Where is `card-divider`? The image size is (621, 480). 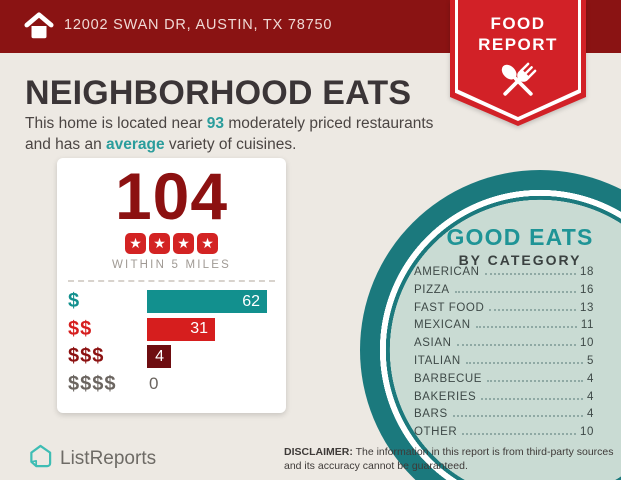 card-divider is located at coordinates (171, 281).